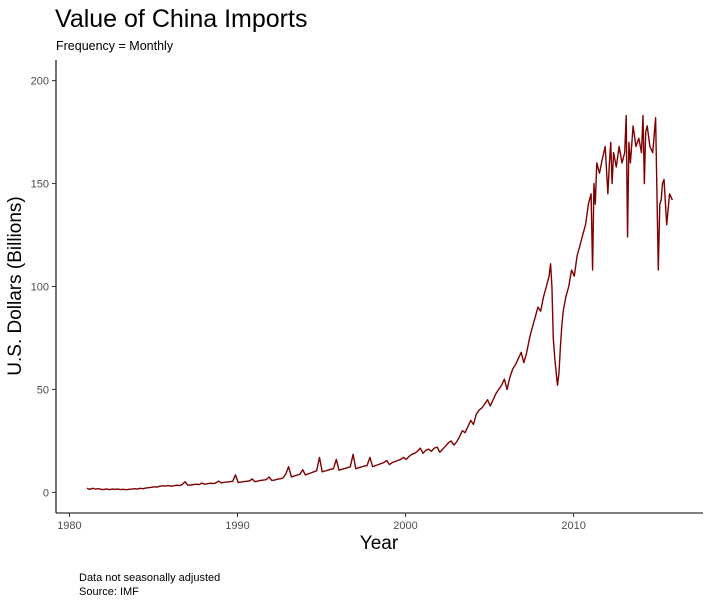 This screenshot has width=710, height=604. What do you see at coordinates (69, 526) in the screenshot?
I see `x-tick-label: 1980` at bounding box center [69, 526].